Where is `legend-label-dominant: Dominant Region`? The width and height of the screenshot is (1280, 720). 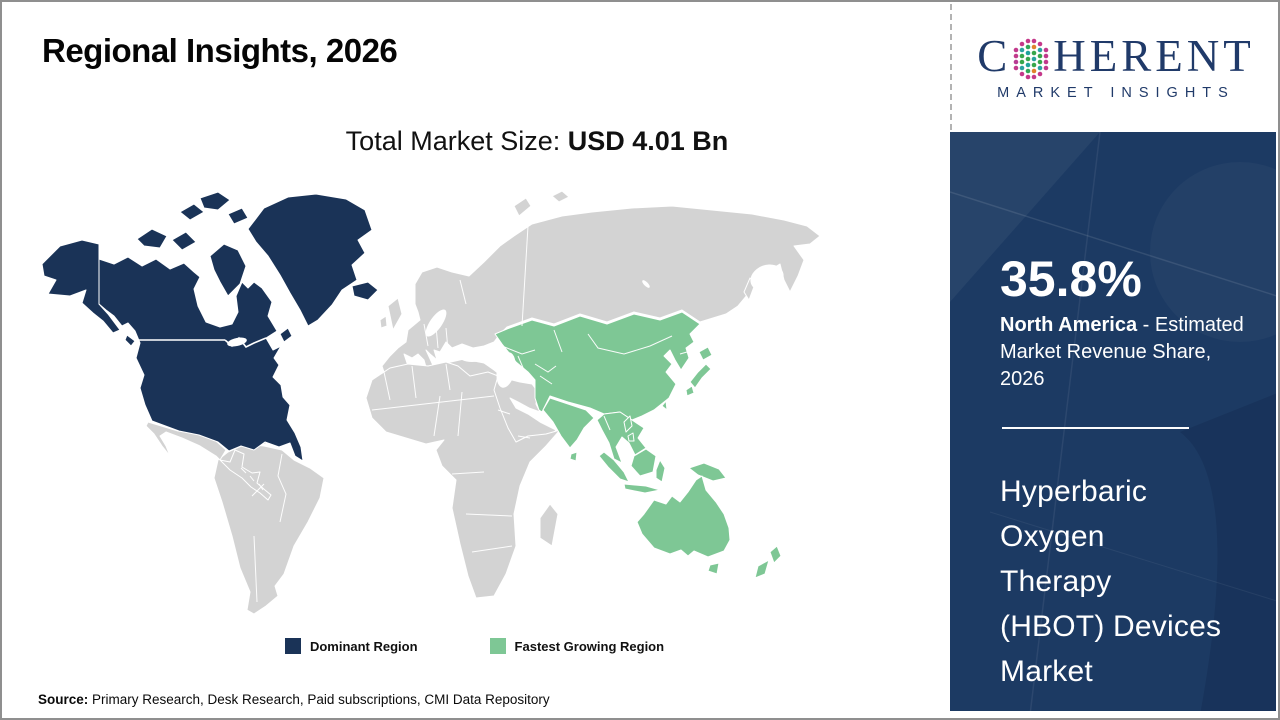
legend-label-dominant: Dominant Region is located at coordinates (363, 646).